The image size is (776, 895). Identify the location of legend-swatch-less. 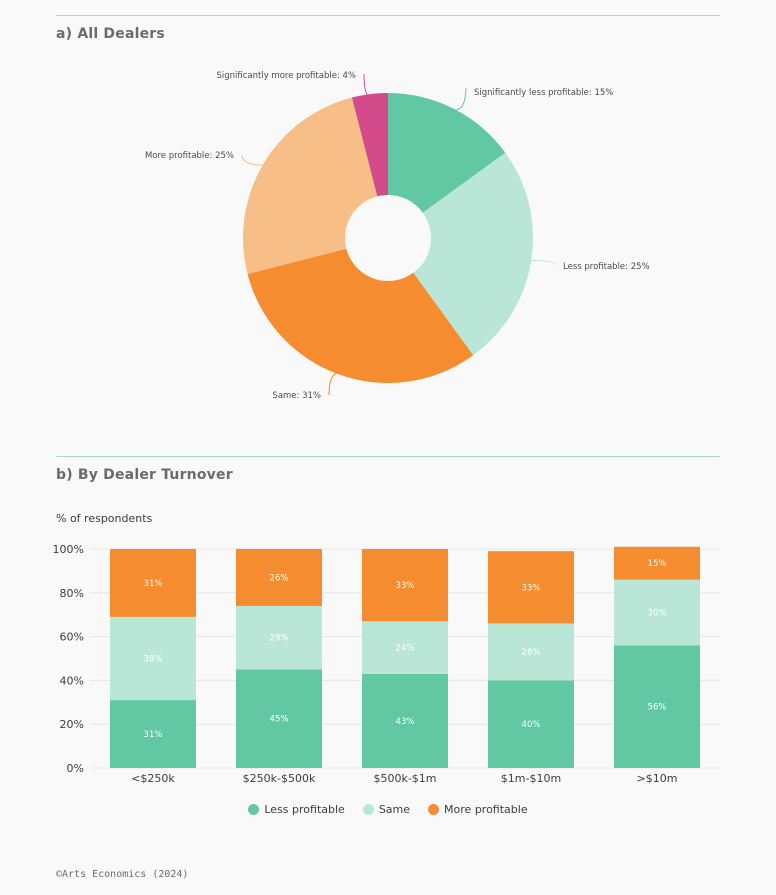
(254, 809).